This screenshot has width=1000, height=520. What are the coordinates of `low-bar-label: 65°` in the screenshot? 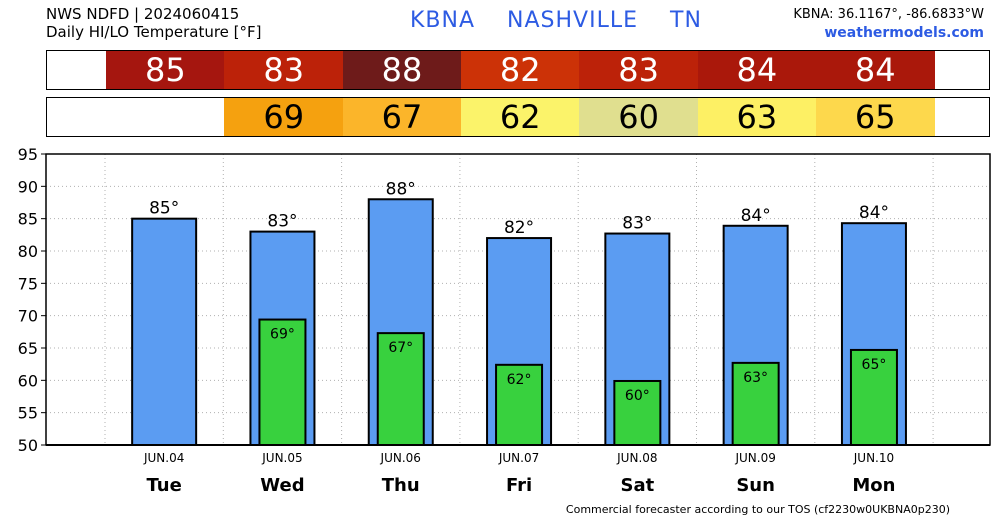 It's located at (874, 365).